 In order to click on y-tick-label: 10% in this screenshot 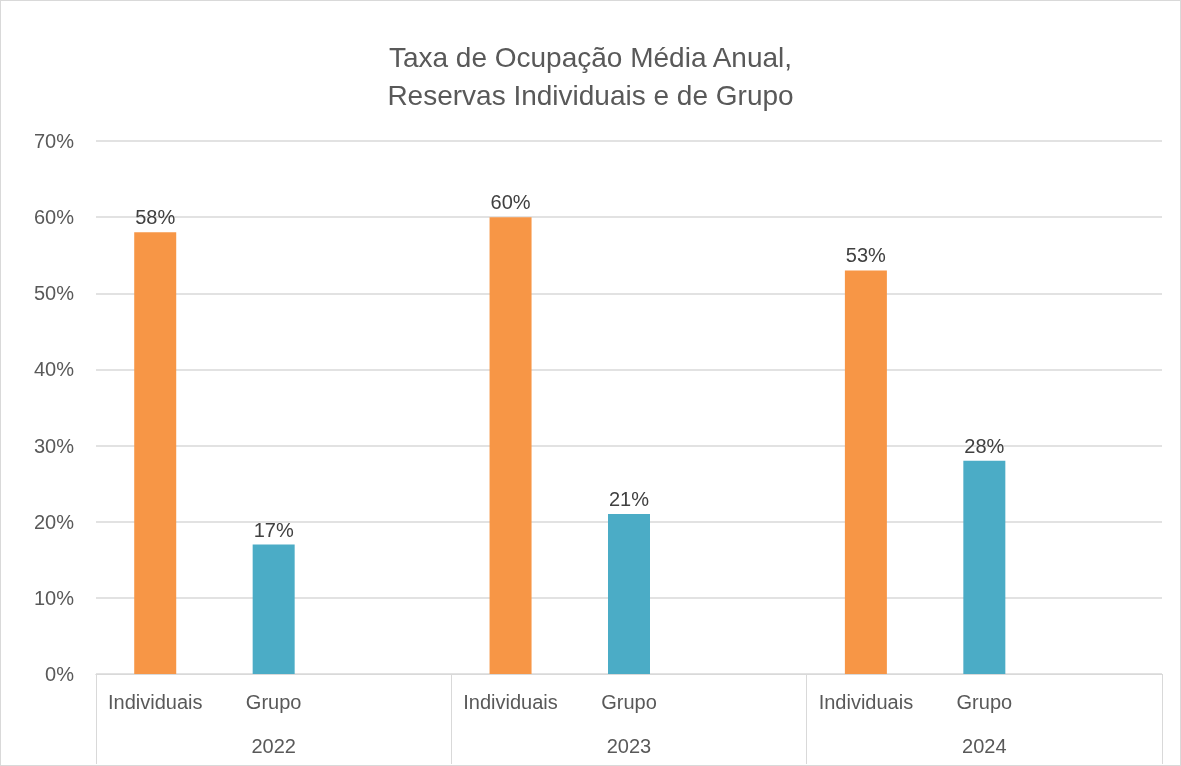, I will do `click(54, 597)`.